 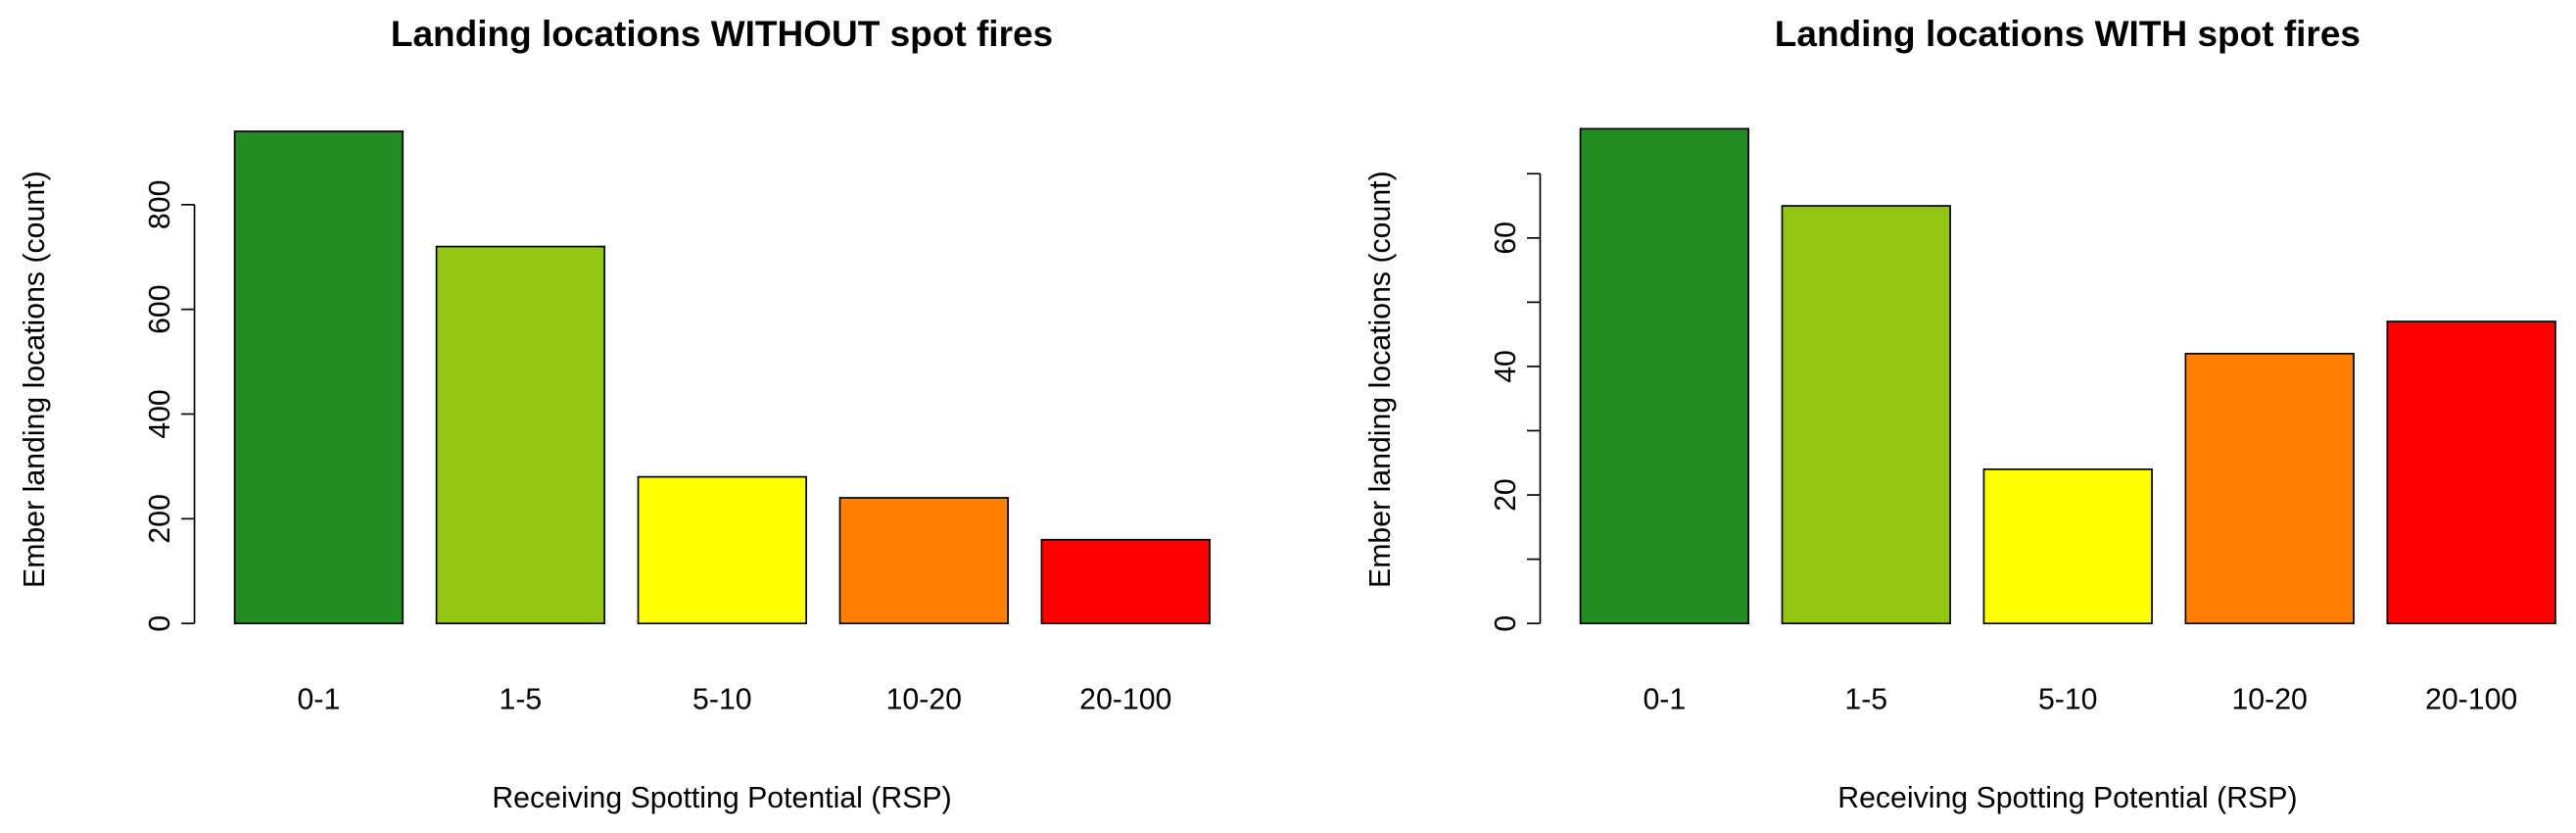 What do you see at coordinates (160, 519) in the screenshot?
I see `y-tick-label: 200` at bounding box center [160, 519].